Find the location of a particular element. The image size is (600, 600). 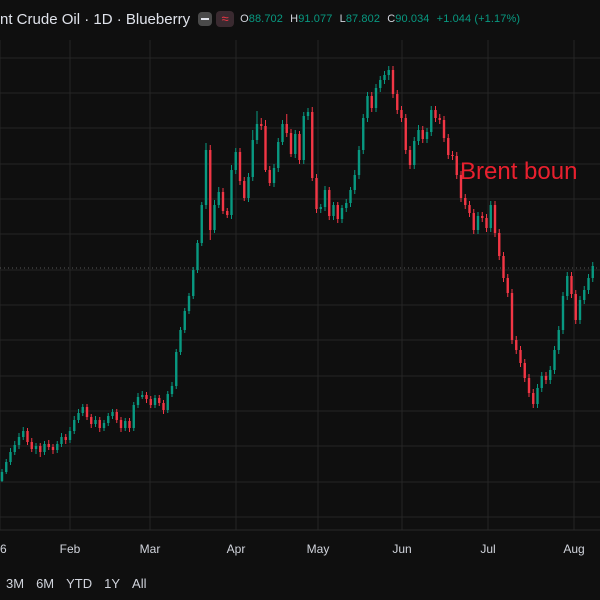

symbol-title: nt Crude Oil · 1D · Blueberry is located at coordinates (95, 19).